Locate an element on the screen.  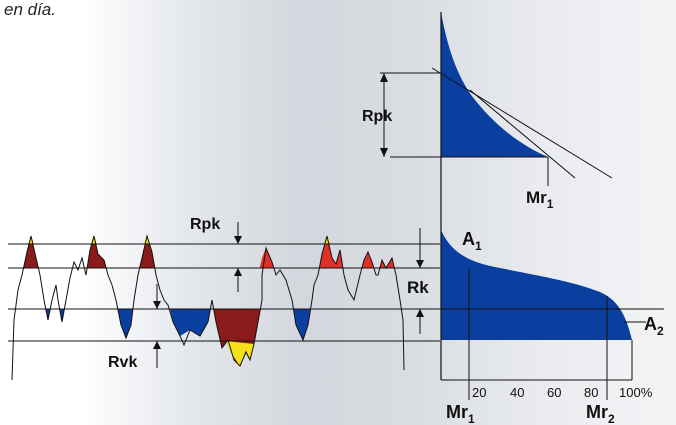
rpk-profile-arrow-head is located at coordinates (238, 240).